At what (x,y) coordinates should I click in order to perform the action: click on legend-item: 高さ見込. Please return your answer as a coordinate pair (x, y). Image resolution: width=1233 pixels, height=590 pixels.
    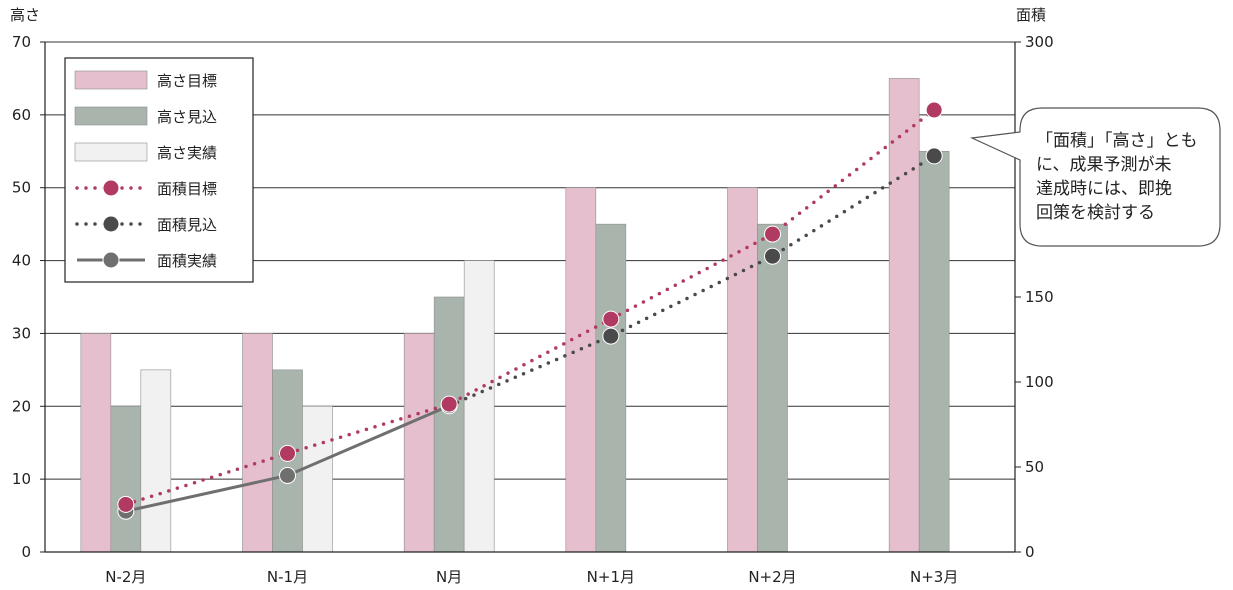
    Looking at the image, I should click on (145, 116).